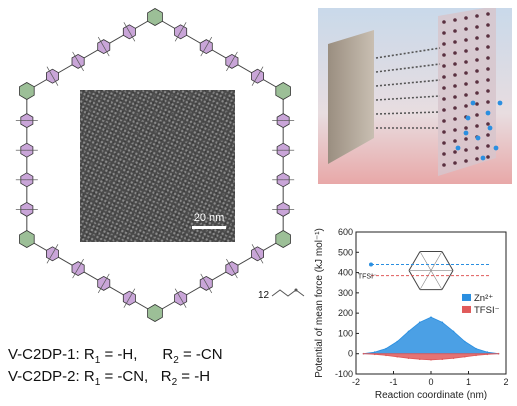 This screenshot has width=517, height=406. I want to click on x-tick-label: -2, so click(356, 382).